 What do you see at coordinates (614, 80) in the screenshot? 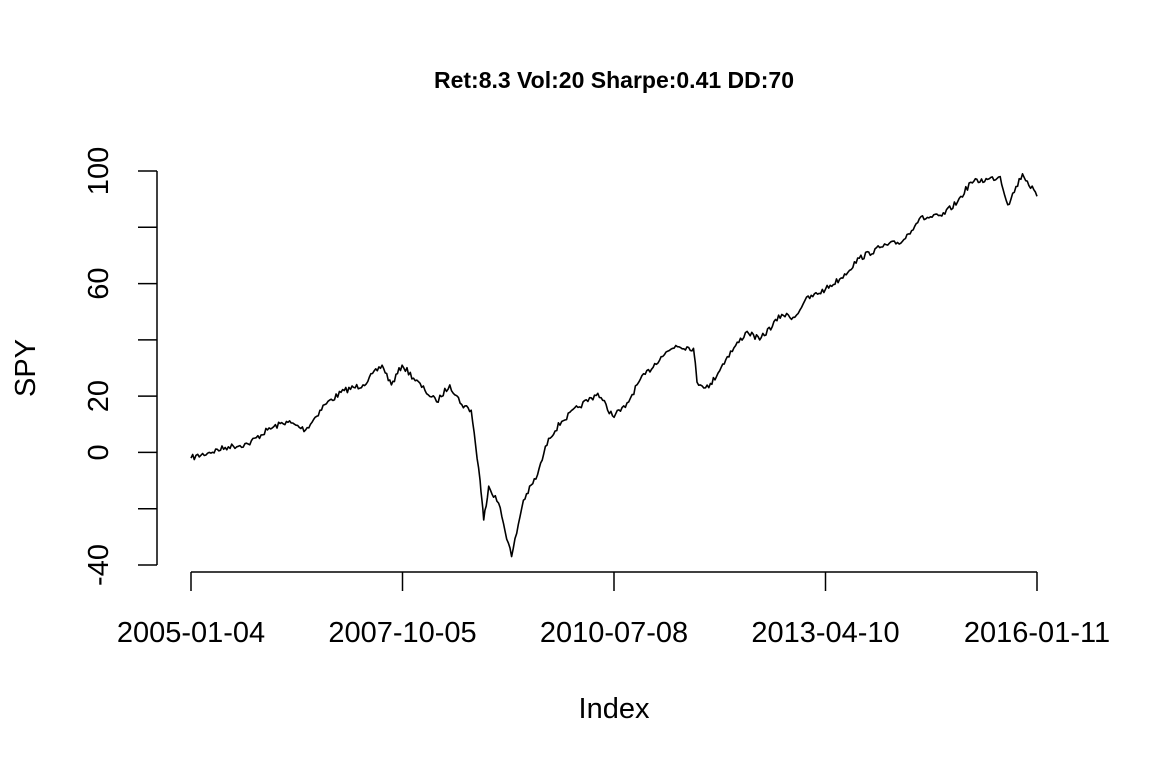
I see `chart-title: Ret:8.3 Vol:20 Sharpe:0.41 DD:70` at bounding box center [614, 80].